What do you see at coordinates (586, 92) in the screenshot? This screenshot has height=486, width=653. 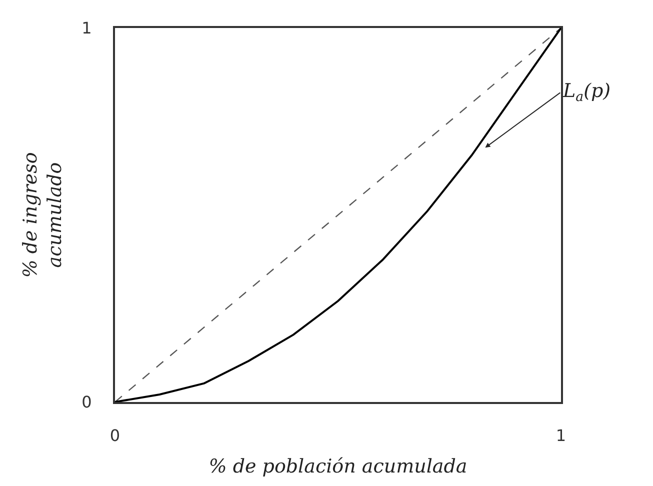 I see `text: L$_{a}$(p)` at bounding box center [586, 92].